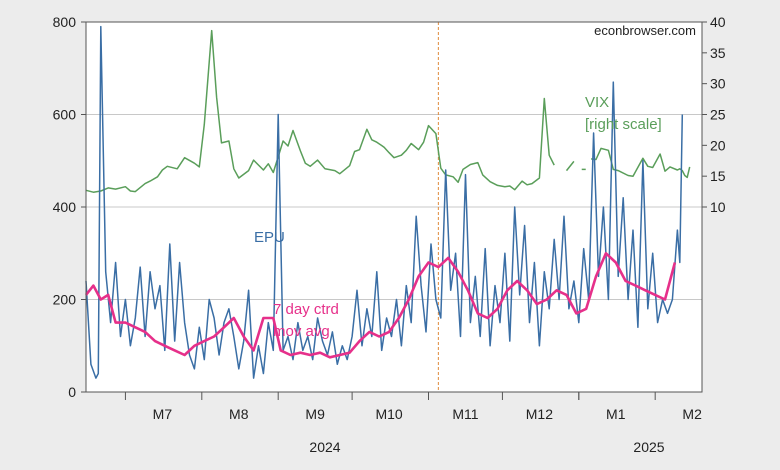 Image resolution: width=780 pixels, height=470 pixels. What do you see at coordinates (306, 309) in the screenshot?
I see `moving-average-label: 7 day ctrd` at bounding box center [306, 309].